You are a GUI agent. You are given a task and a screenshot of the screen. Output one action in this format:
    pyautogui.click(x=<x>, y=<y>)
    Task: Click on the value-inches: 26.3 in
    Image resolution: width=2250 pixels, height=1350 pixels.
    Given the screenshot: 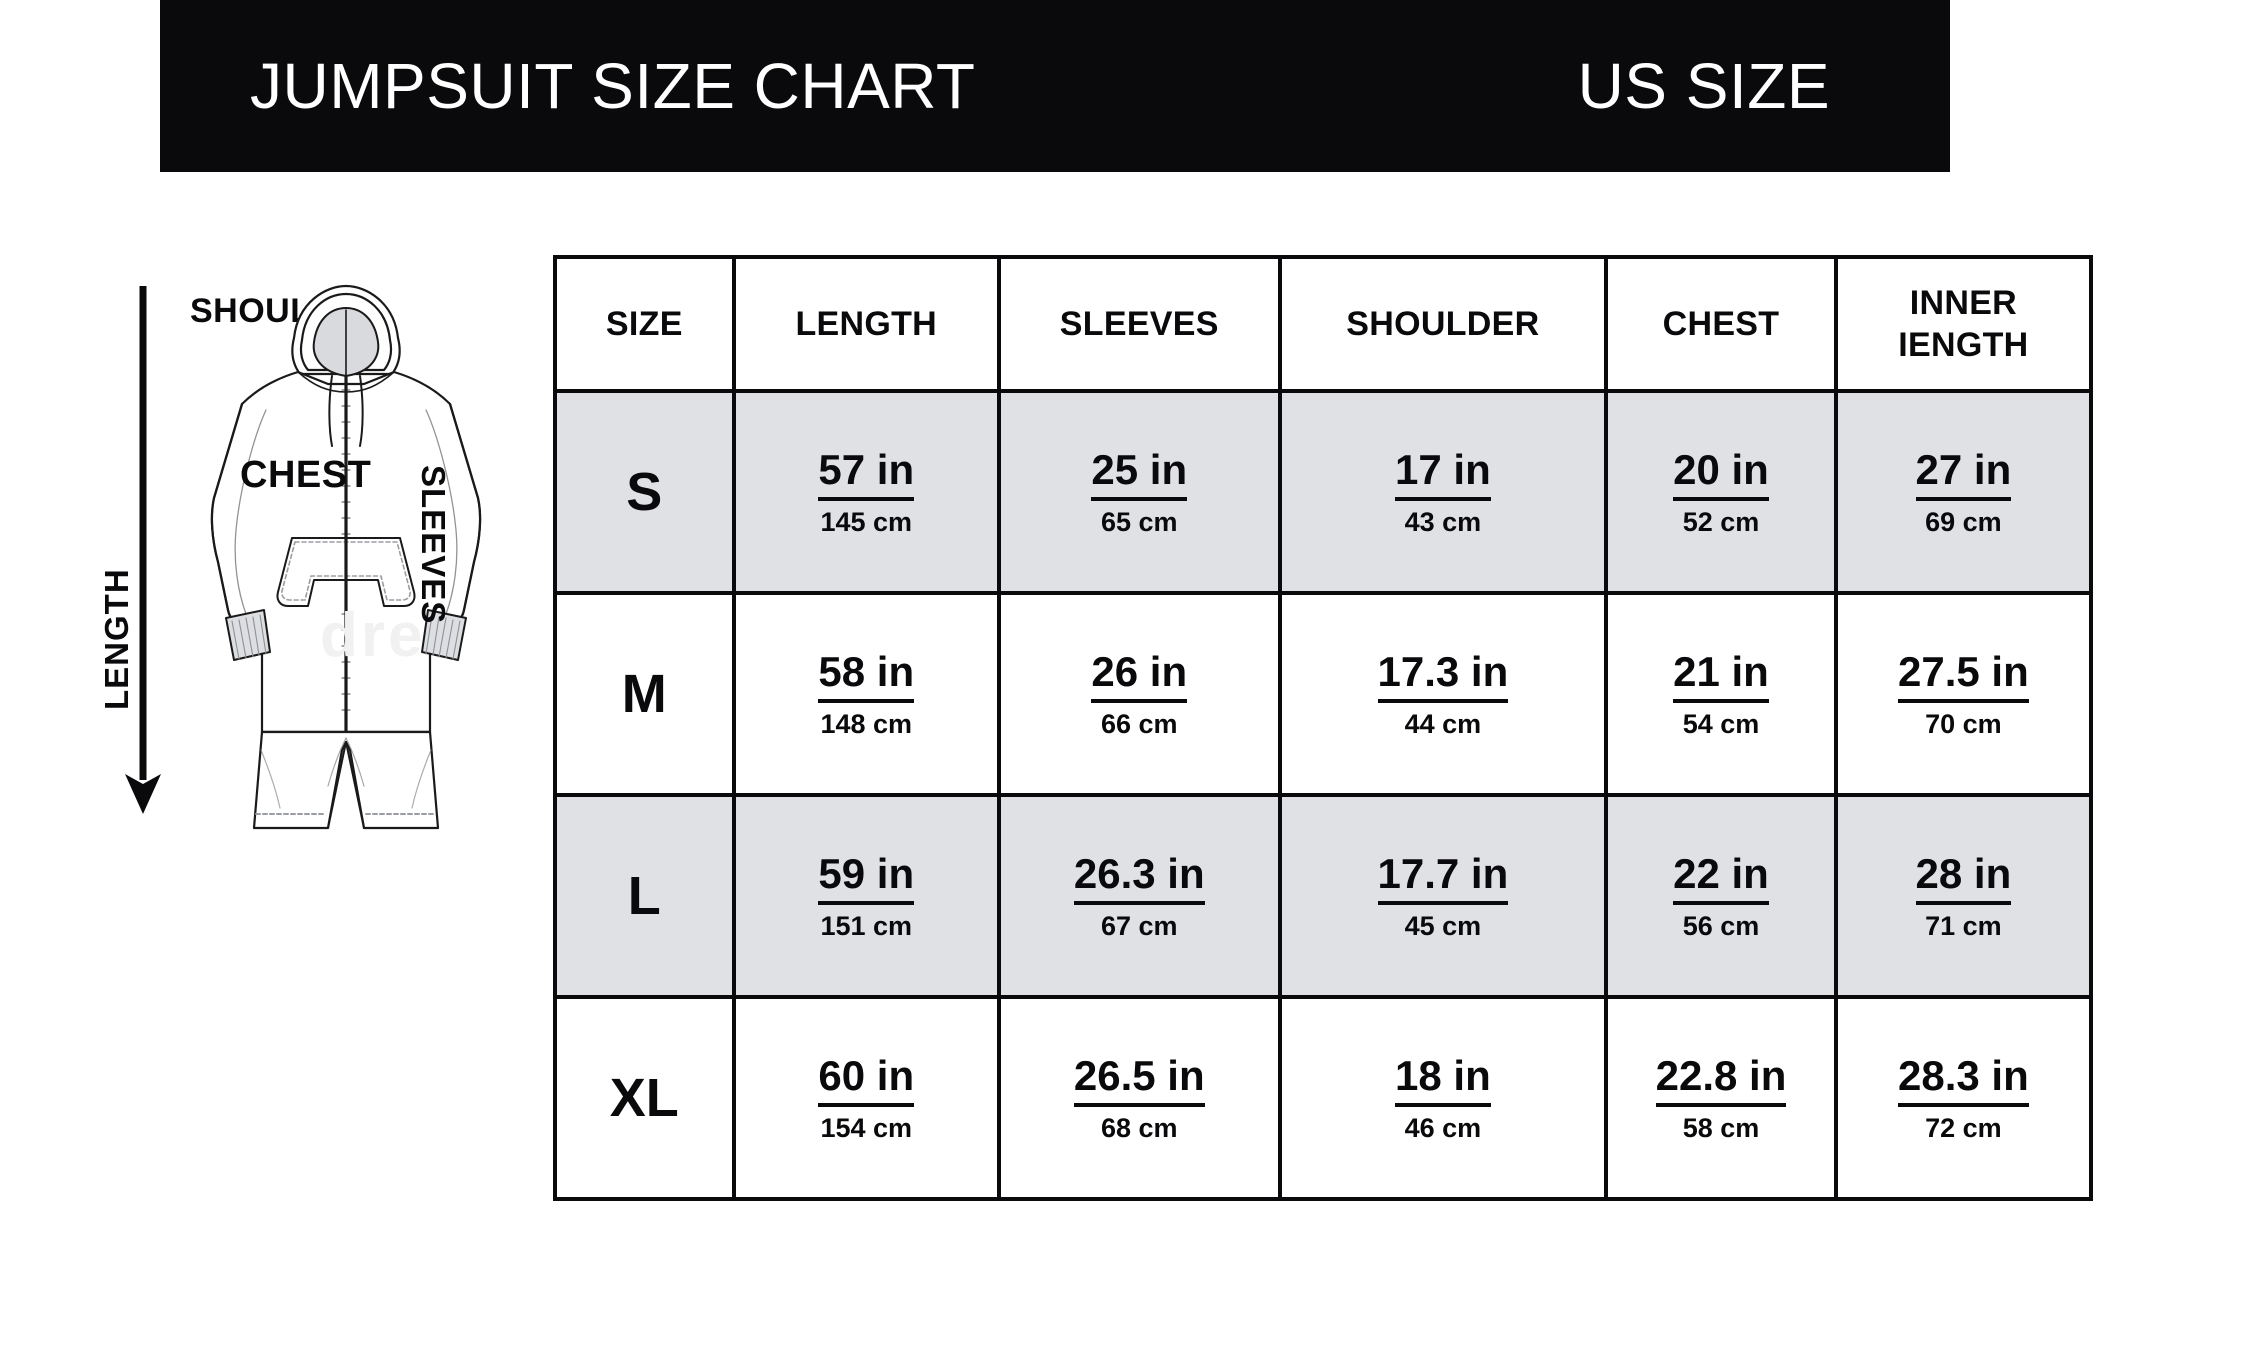 What is the action you would take?
    pyautogui.click(x=1139, y=878)
    